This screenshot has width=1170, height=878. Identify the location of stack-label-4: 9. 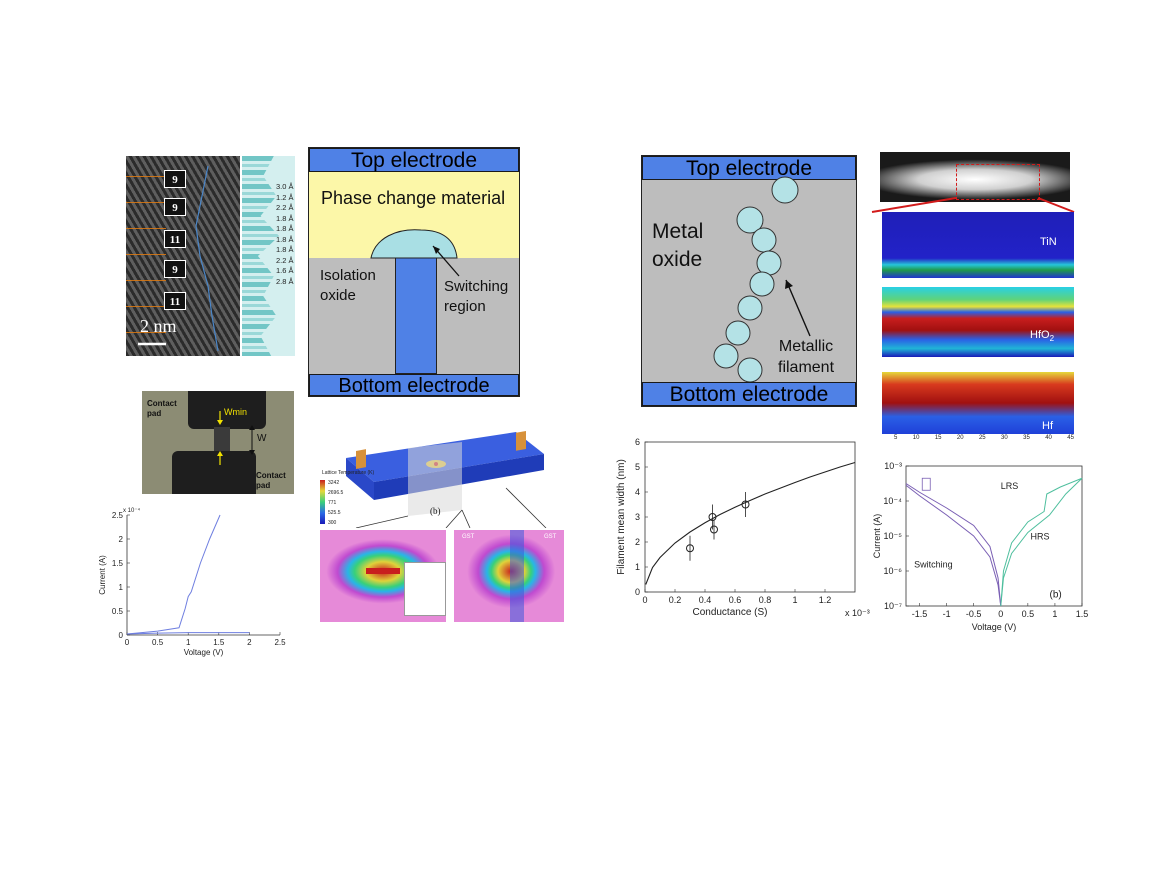
(175, 269).